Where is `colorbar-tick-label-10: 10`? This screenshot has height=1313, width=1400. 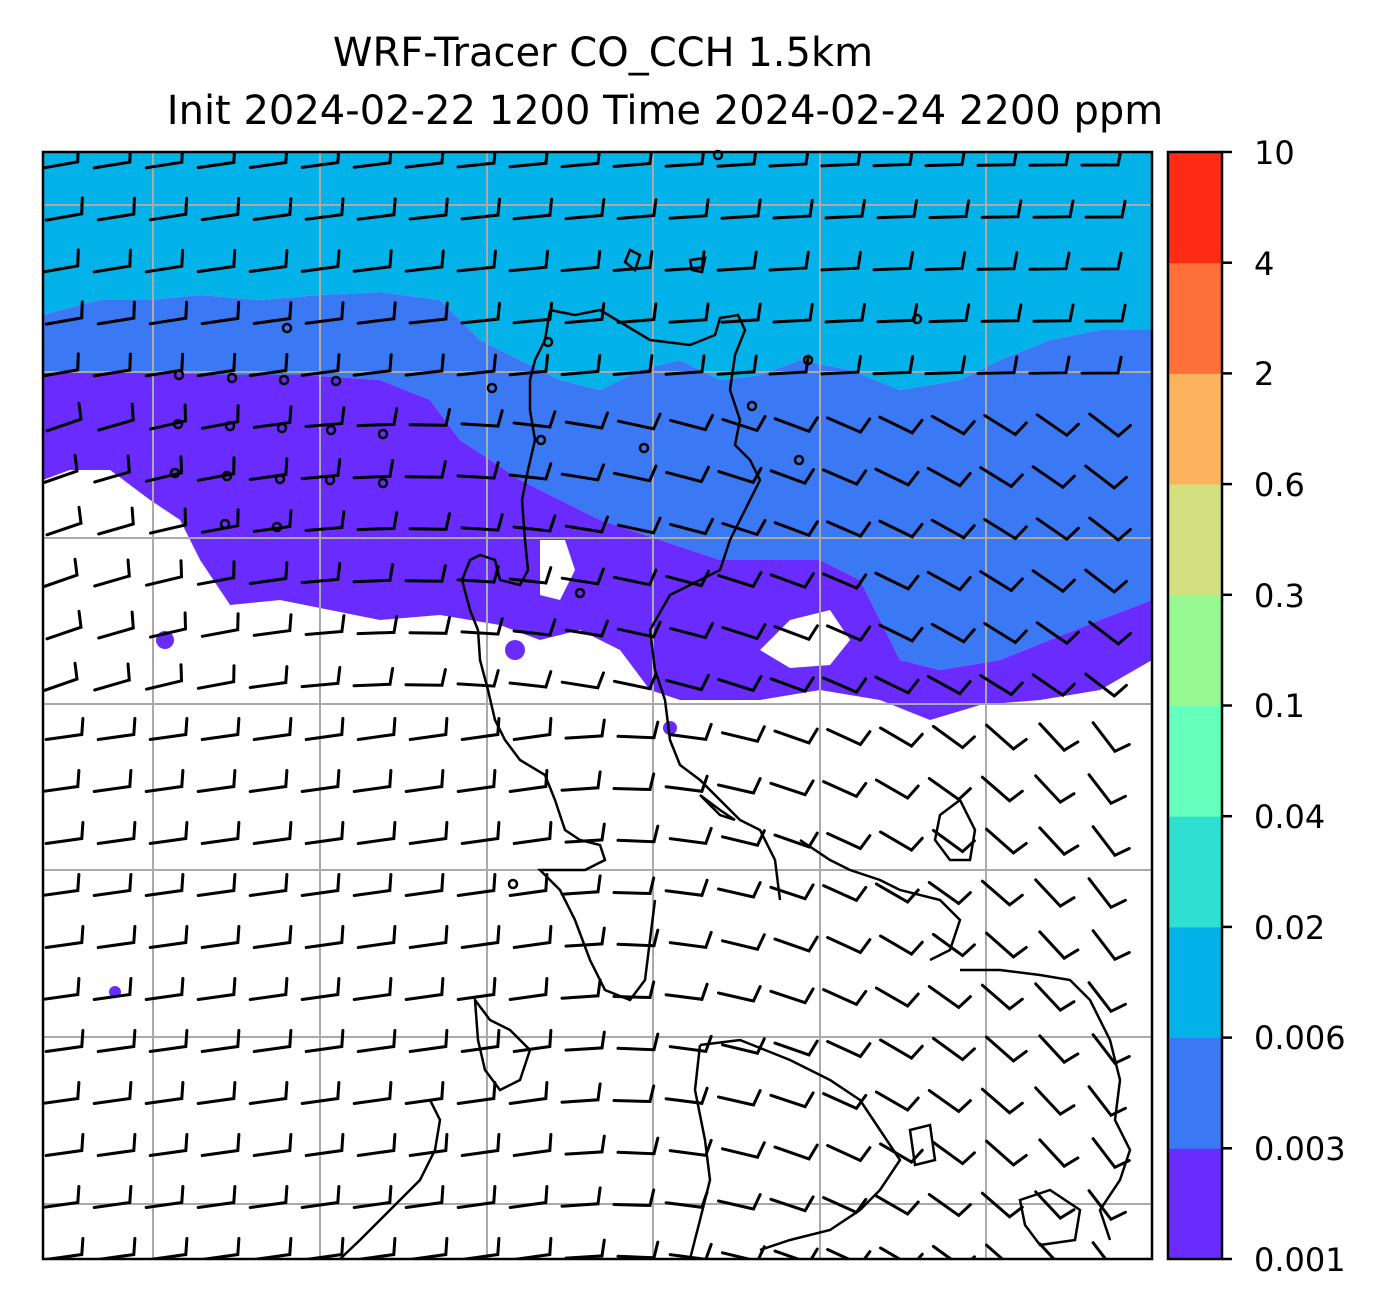 colorbar-tick-label-10: 10 is located at coordinates (1274, 153).